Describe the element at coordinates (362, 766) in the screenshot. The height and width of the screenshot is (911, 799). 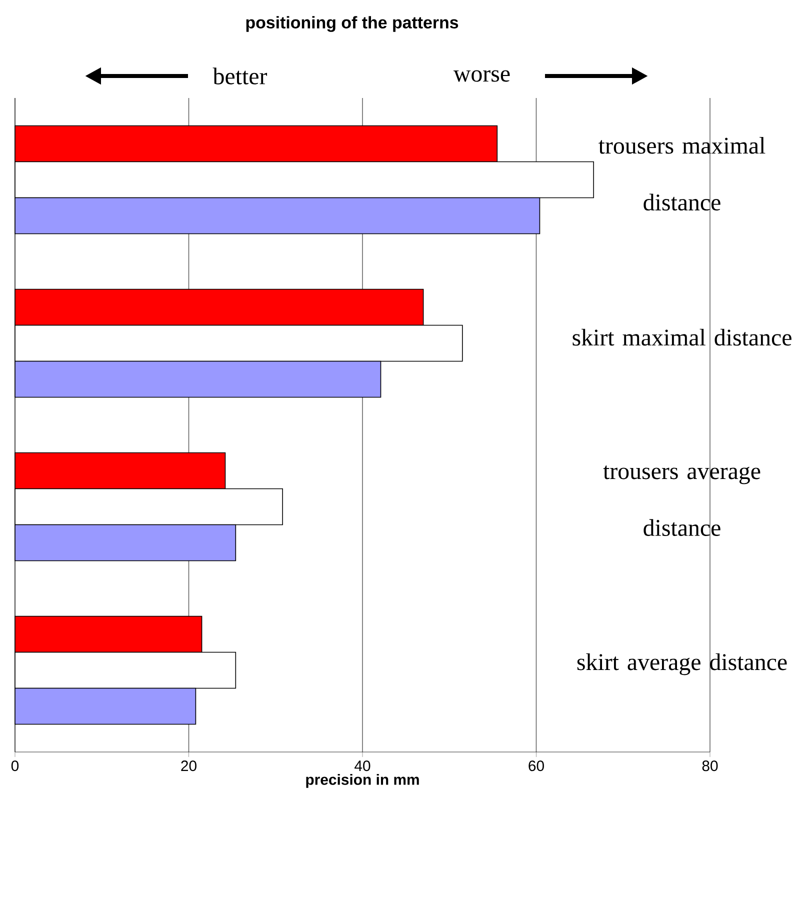
I see `x-tick-label: 40` at that location.